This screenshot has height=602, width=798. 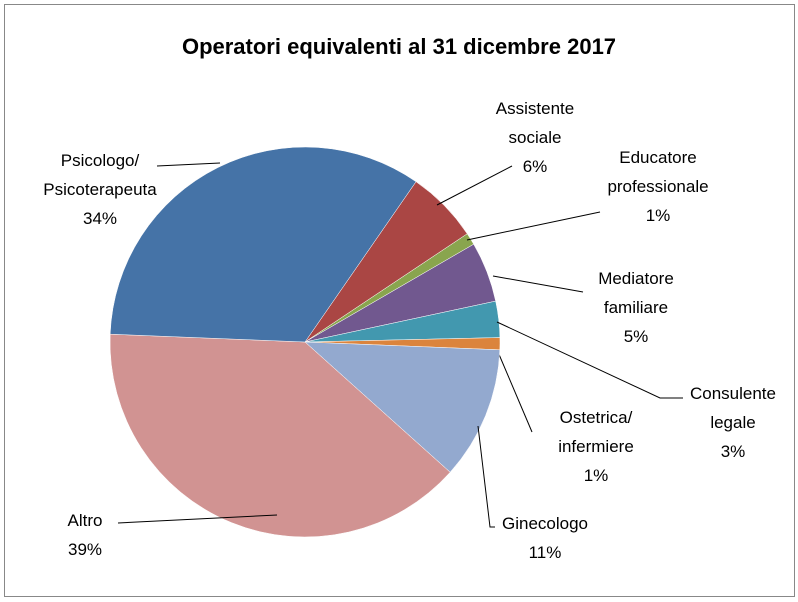 I want to click on data-label: Altro 39%, so click(x=85, y=535).